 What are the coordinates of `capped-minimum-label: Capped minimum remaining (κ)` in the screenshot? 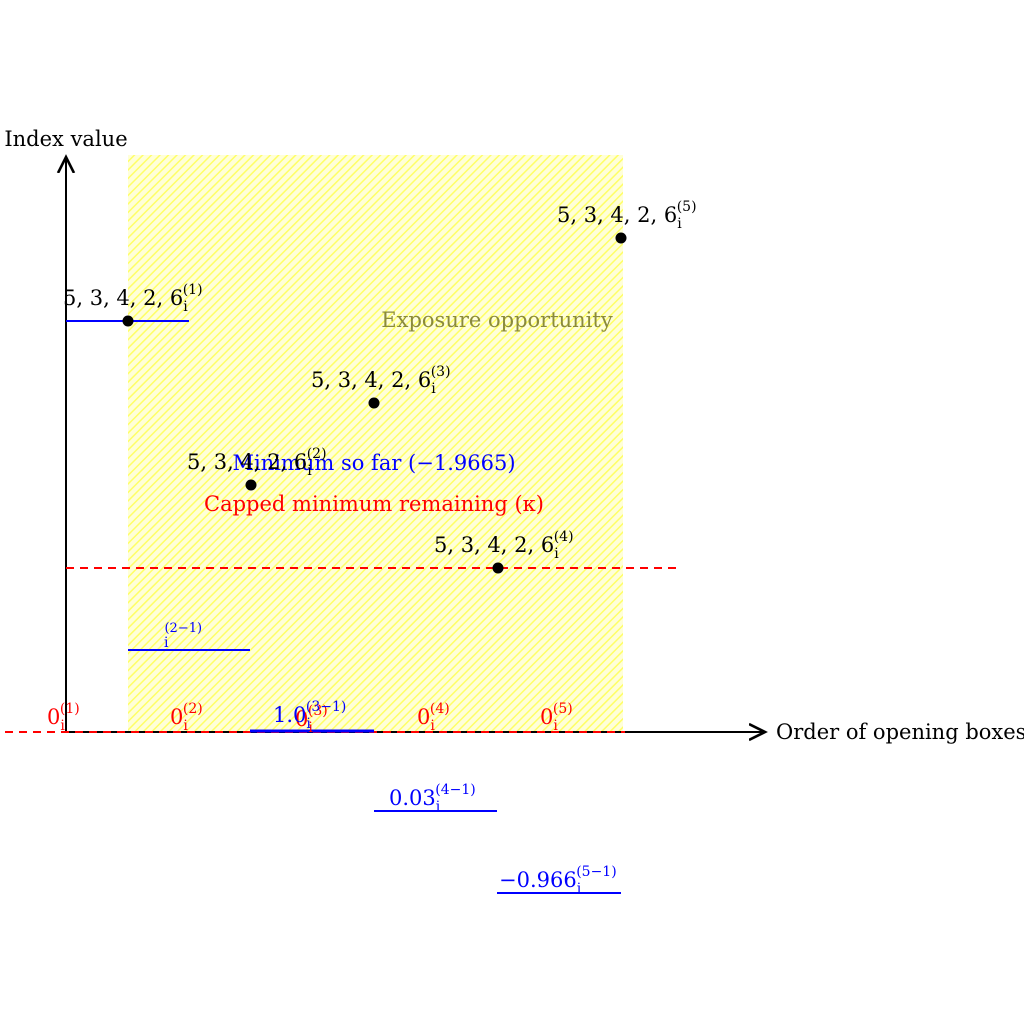 It's located at (374, 504).